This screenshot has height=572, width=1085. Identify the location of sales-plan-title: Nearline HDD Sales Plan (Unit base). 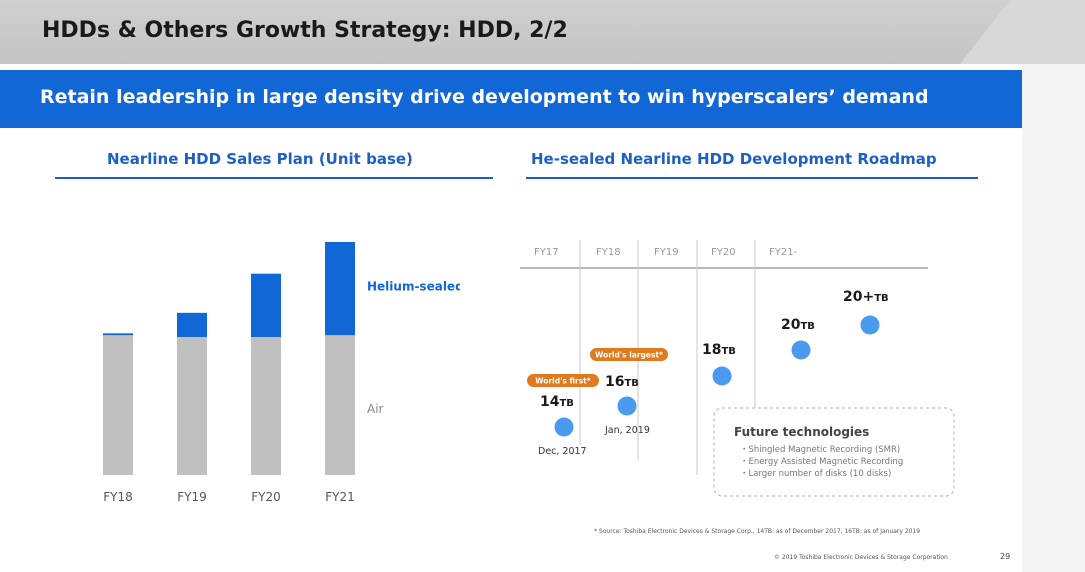
(260, 159).